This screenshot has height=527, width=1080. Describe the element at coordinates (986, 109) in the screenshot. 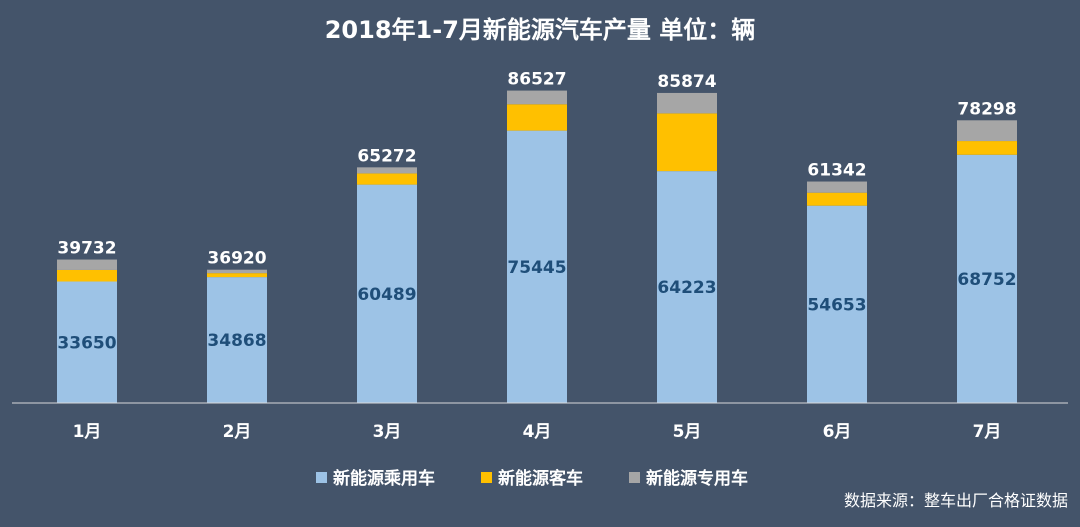

I see `bar-total-label: 78298` at that location.